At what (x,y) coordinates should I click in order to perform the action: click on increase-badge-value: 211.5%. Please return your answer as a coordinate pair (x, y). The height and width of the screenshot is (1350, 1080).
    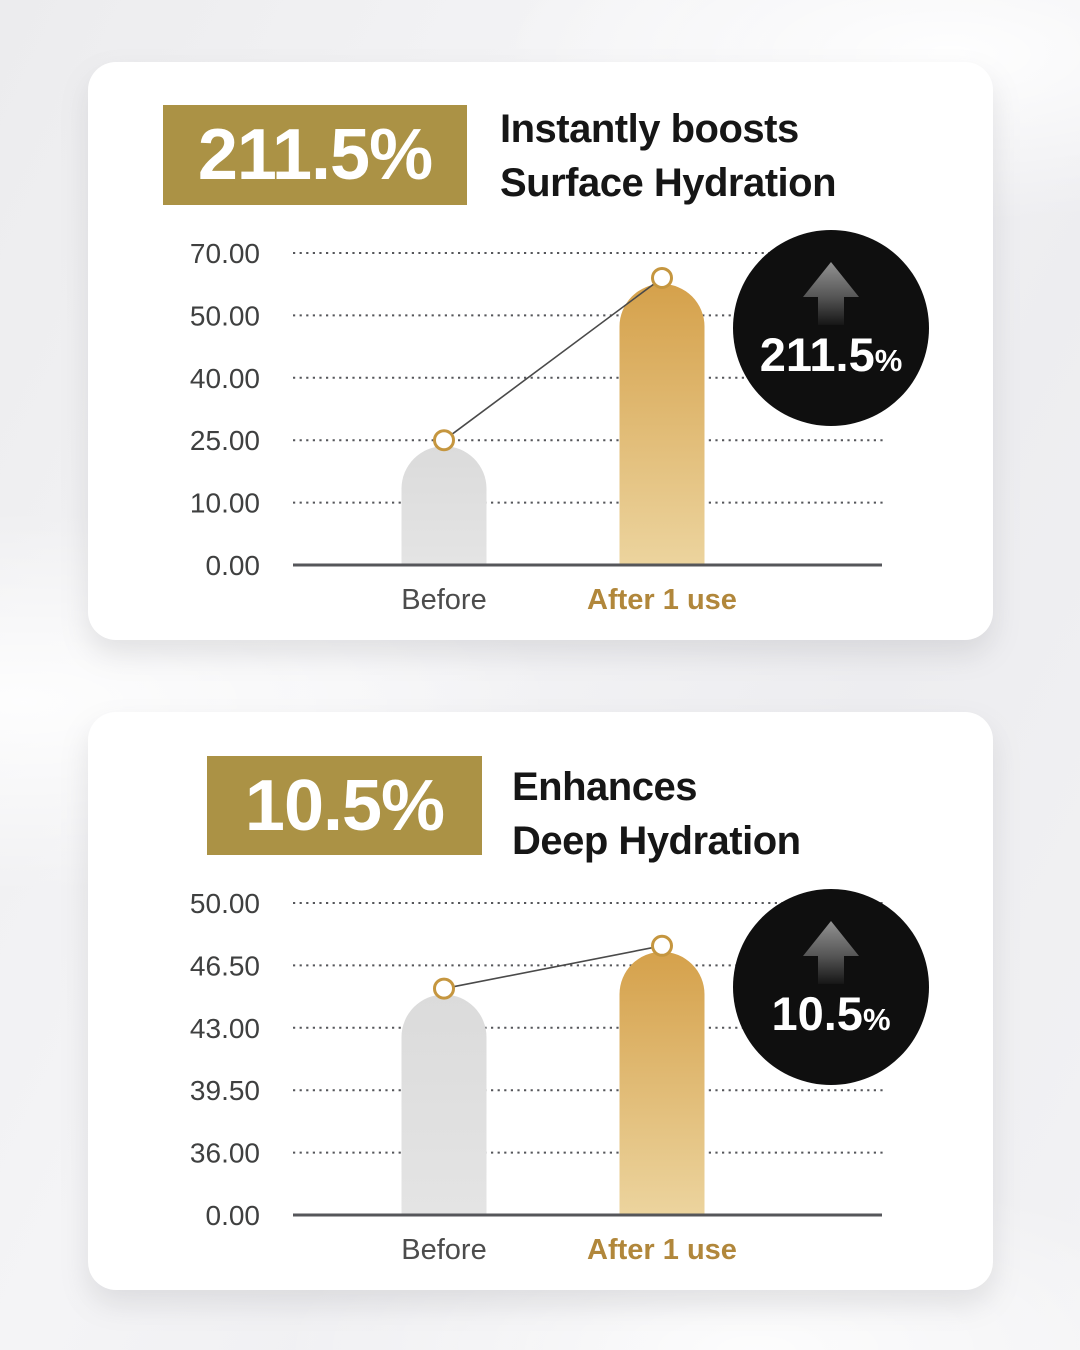
    Looking at the image, I should click on (831, 354).